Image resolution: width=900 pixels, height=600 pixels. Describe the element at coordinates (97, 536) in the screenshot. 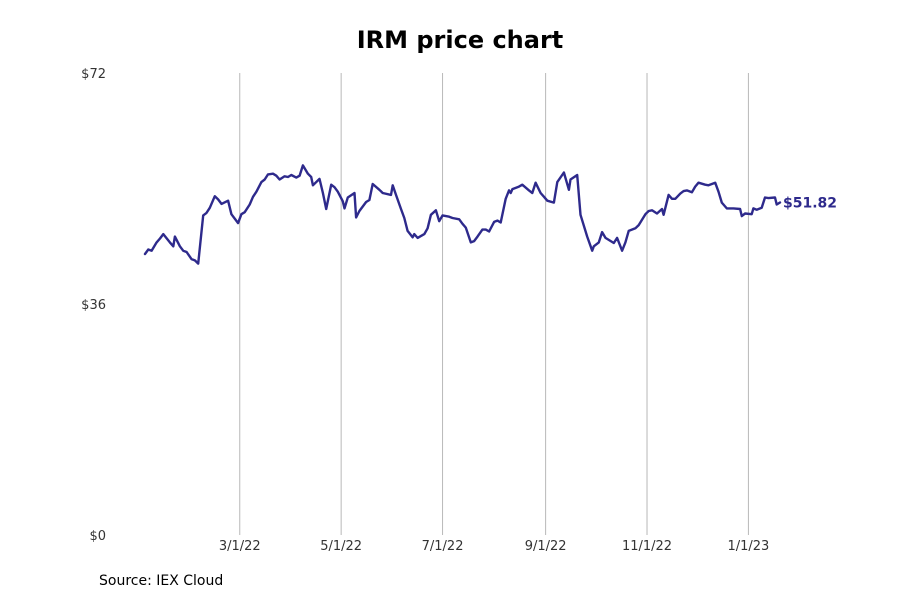

I see `y-tick-label: $0` at that location.